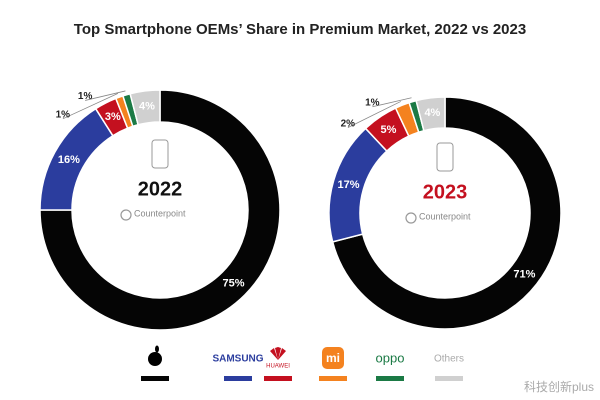  I want to click on legend-label: HUAWEI, so click(278, 367).